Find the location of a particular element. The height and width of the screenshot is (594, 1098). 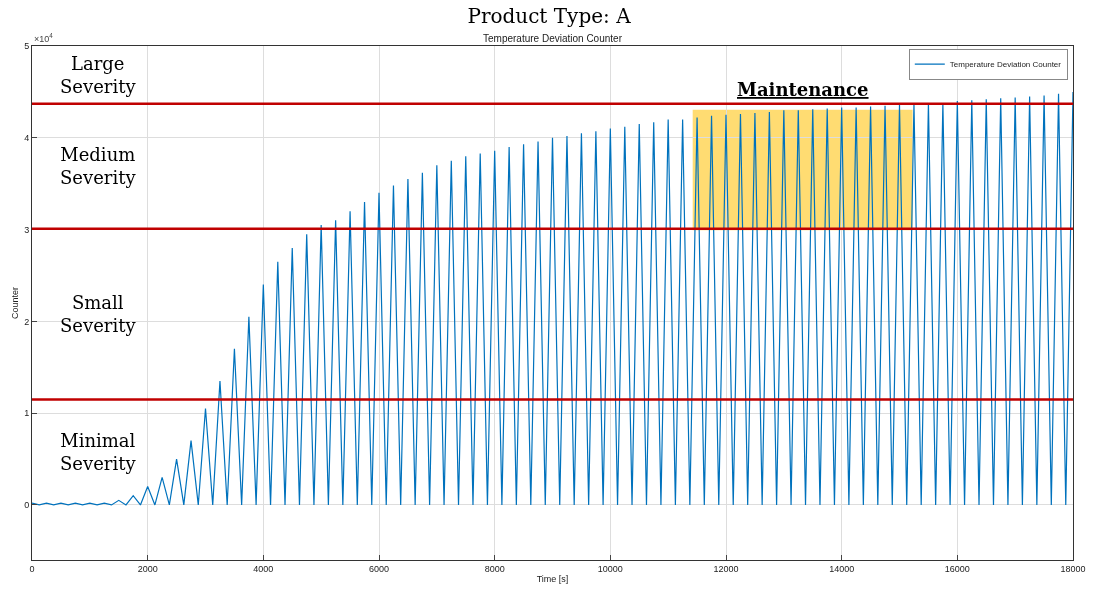

annotation: Large Severity is located at coordinates (98, 75).